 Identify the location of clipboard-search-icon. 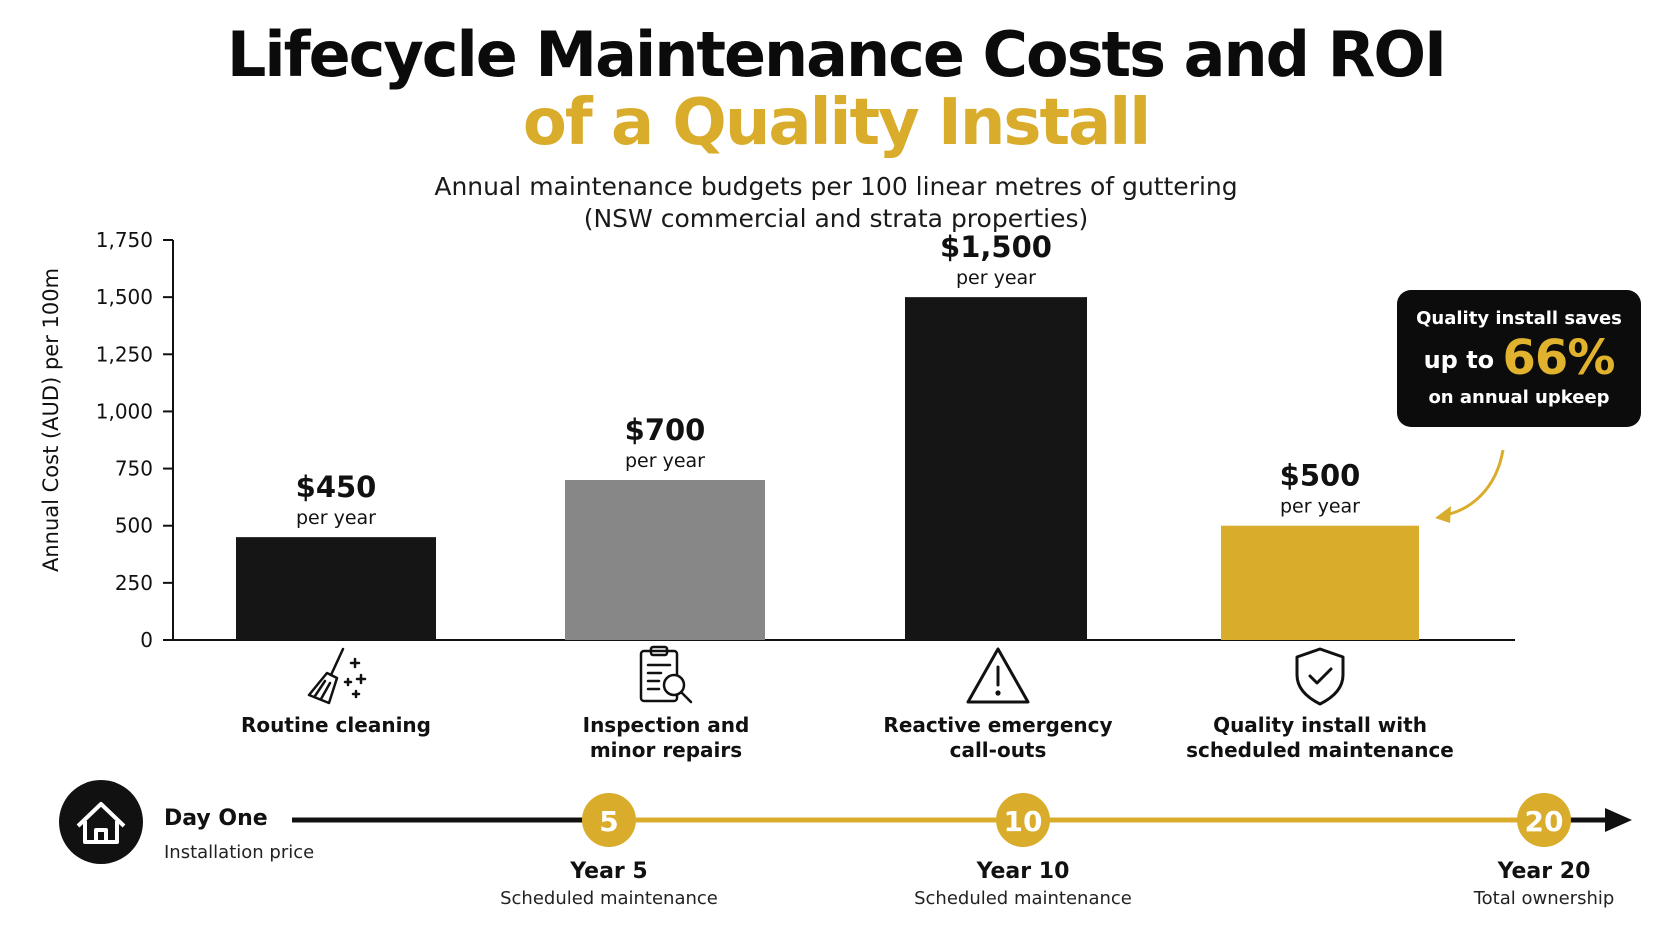
(666, 674).